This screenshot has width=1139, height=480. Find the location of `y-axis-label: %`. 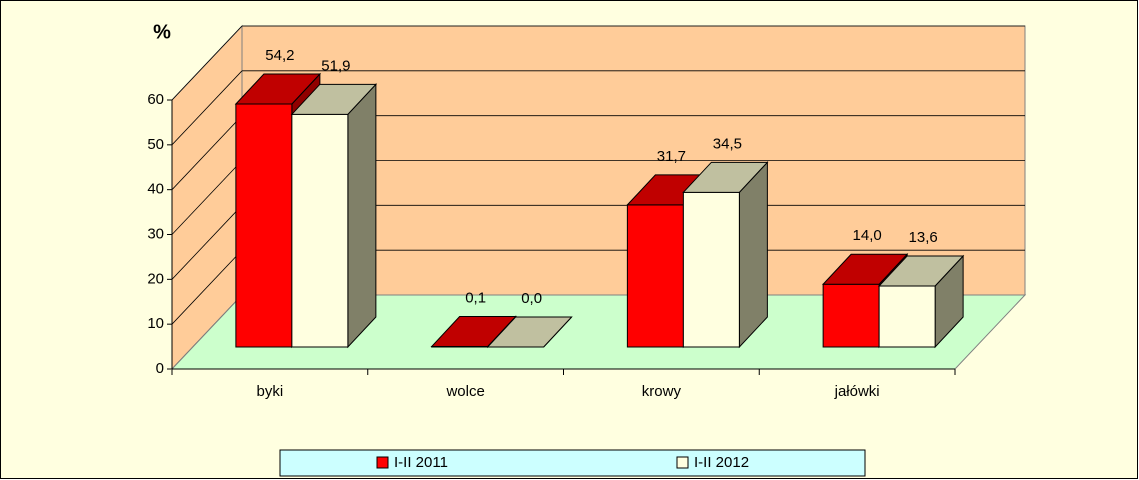

y-axis-label: % is located at coordinates (162, 32).